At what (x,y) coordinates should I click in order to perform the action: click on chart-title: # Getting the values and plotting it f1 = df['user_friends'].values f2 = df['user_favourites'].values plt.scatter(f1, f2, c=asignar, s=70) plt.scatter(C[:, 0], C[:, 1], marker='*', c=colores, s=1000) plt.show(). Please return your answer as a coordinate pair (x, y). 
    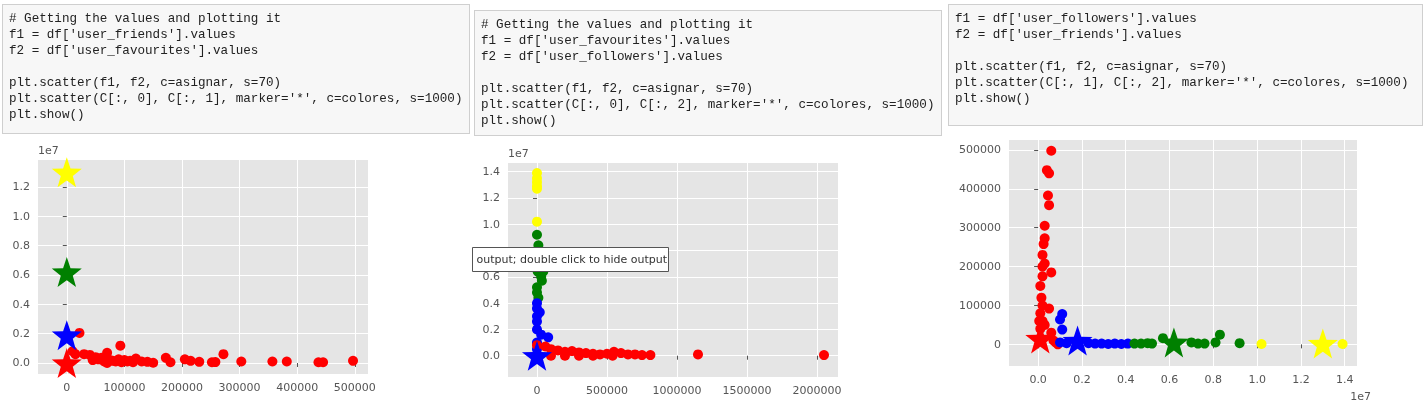
    Looking at the image, I should click on (236, 67).